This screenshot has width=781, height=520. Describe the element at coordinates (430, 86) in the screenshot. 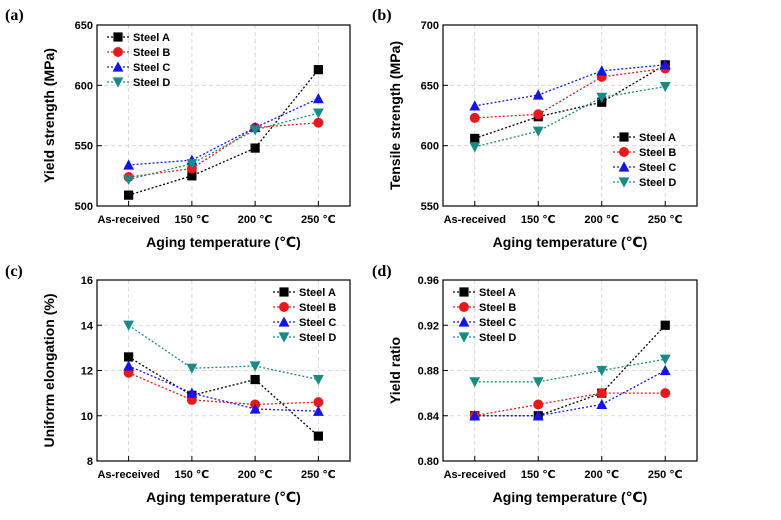

I see `y-tick-label: 650` at that location.